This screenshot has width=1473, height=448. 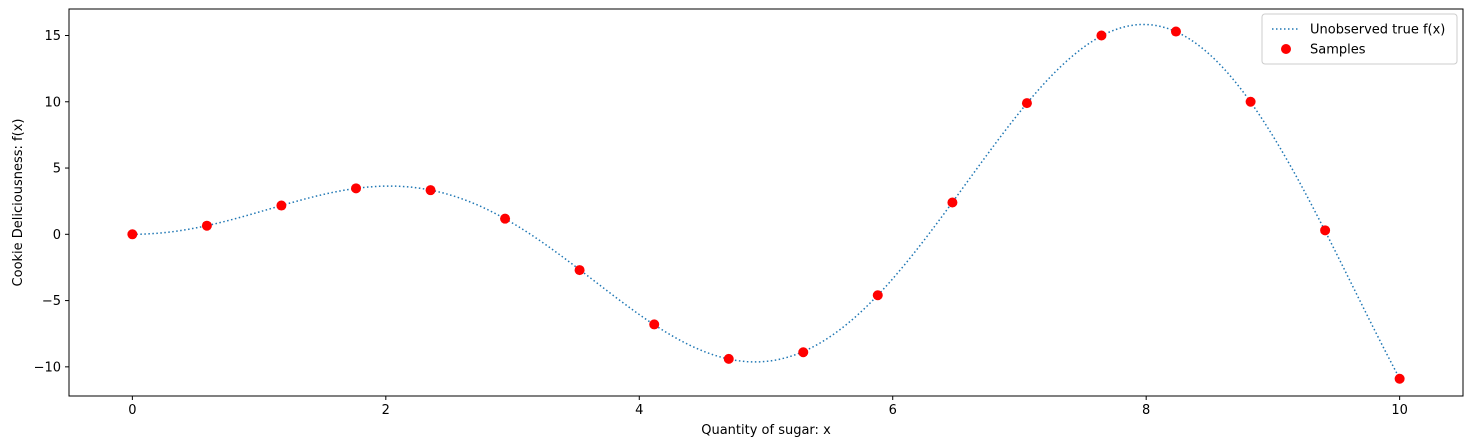 I want to click on x-tick-label: 10, so click(x=1399, y=410).